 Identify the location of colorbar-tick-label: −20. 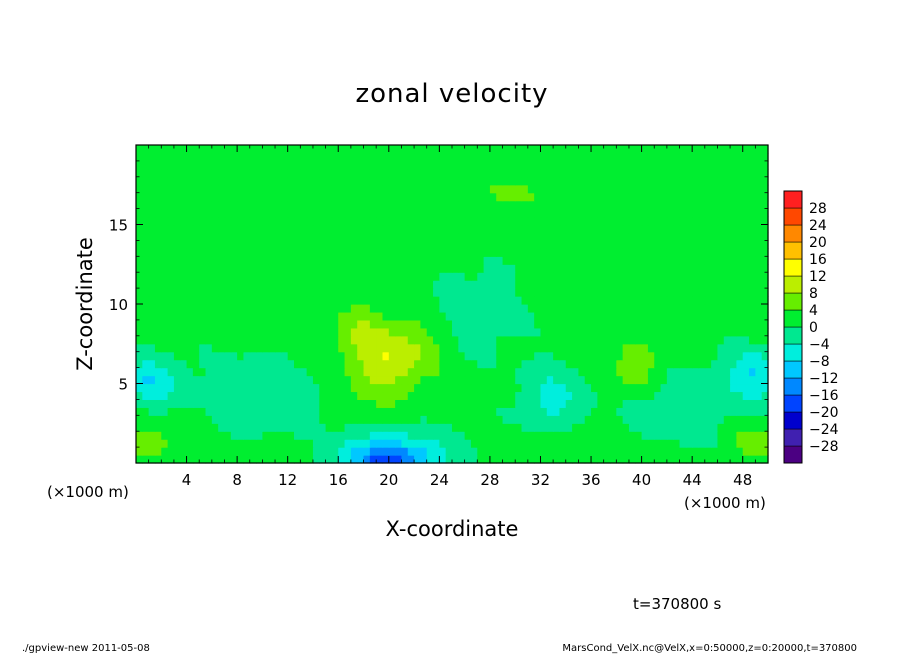
(824, 413).